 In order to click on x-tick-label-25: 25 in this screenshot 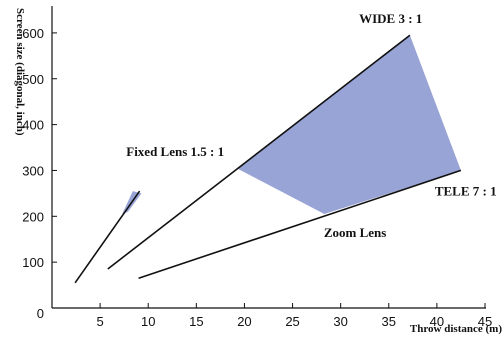, I will do `click(292, 321)`.